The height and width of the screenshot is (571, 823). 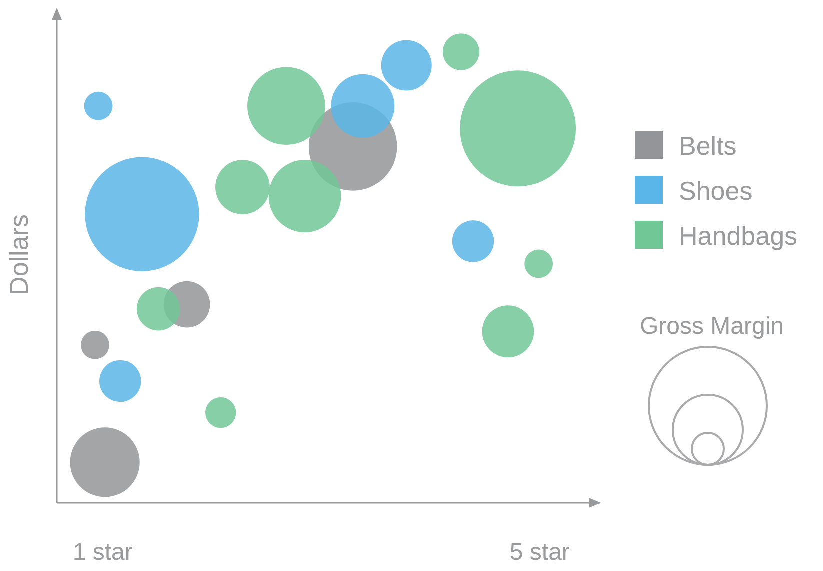 I want to click on legend-label: Handbags, so click(x=738, y=236).